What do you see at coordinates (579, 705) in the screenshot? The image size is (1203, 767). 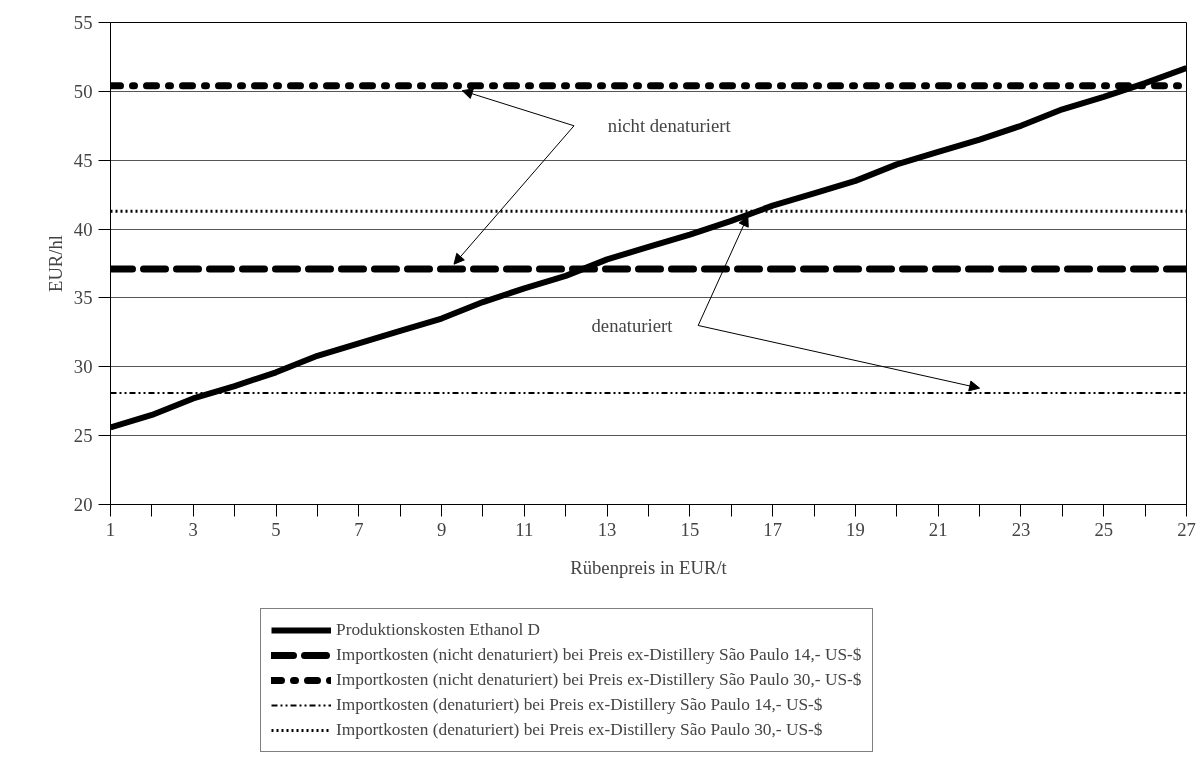 I see `legend-label: Importkosten (denaturiert) bei Preis ex-Distillery São Paulo 14,- US-$` at bounding box center [579, 705].